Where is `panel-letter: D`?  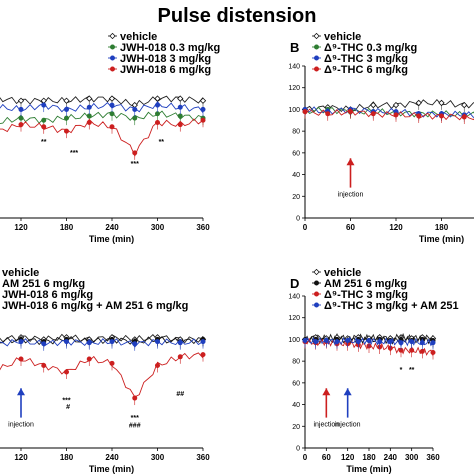 panel-letter: D is located at coordinates (294, 283).